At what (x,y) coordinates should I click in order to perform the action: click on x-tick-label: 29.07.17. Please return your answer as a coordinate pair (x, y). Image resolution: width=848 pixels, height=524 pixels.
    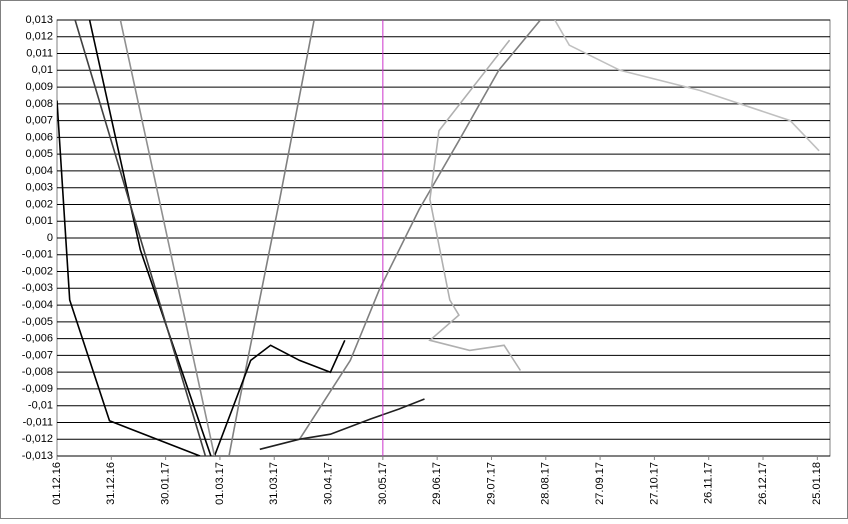
    Looking at the image, I should click on (491, 483).